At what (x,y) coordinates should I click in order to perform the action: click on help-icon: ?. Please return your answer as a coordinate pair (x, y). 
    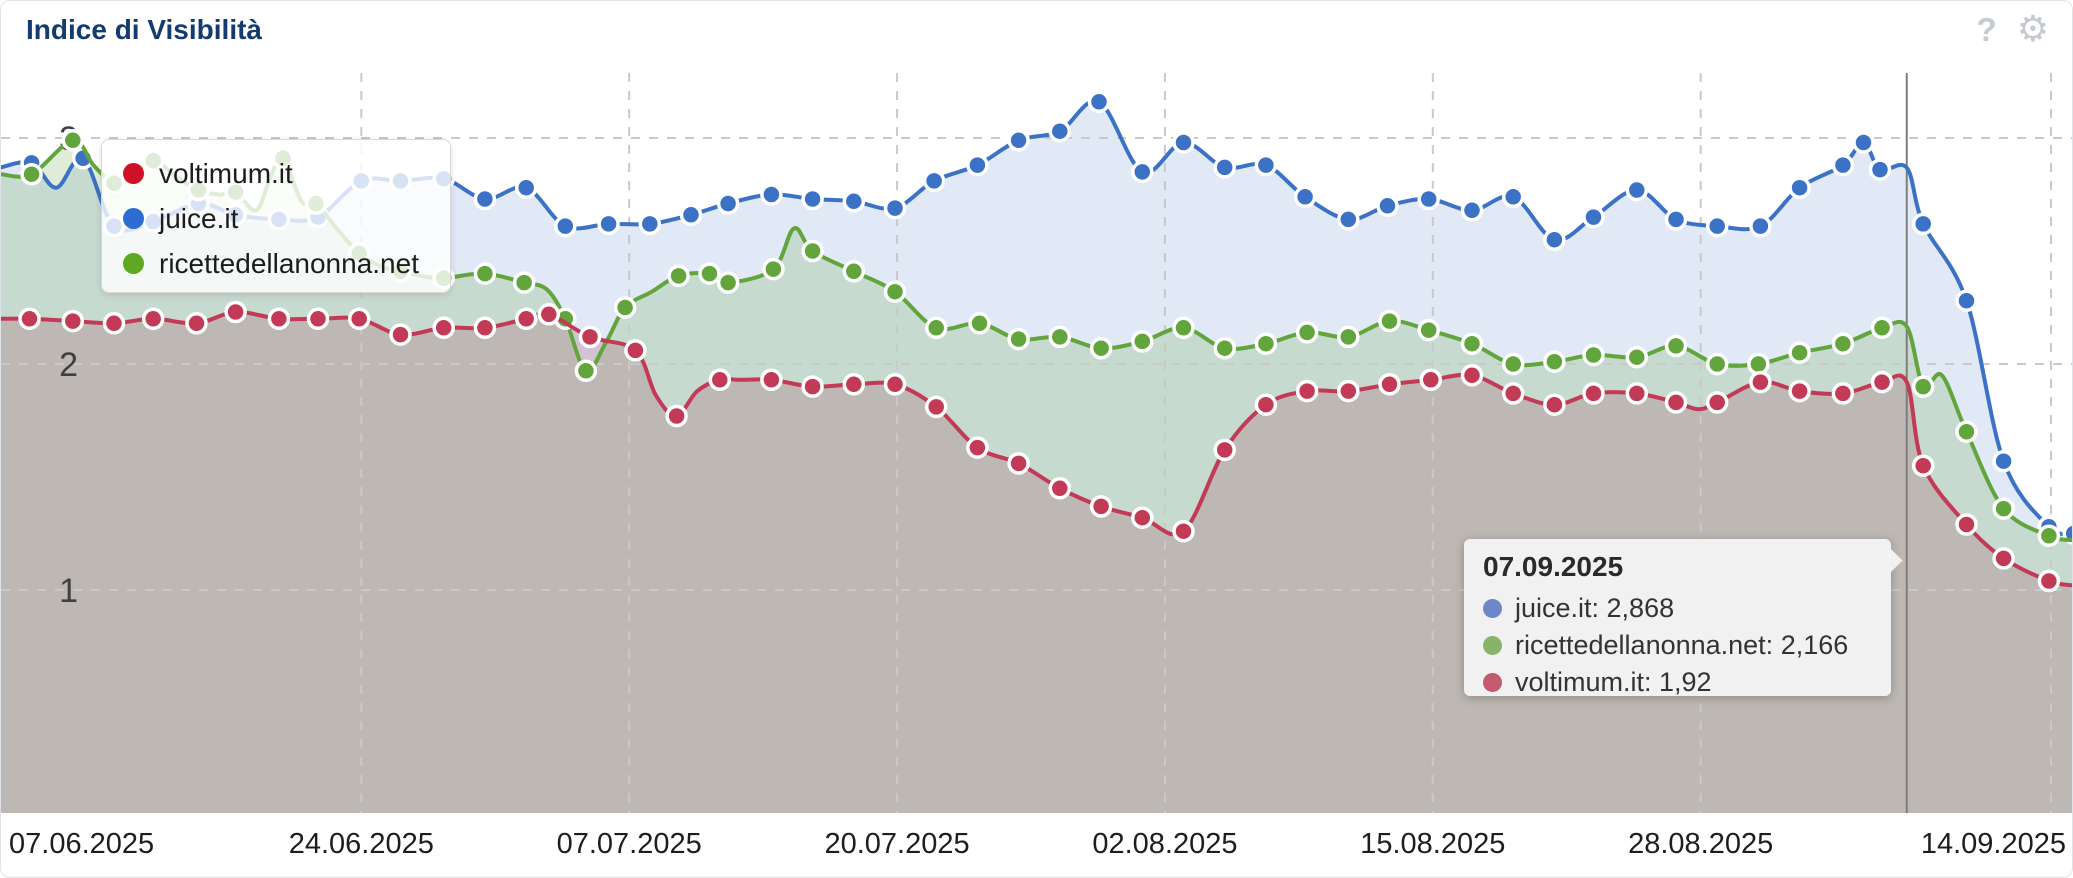
    Looking at the image, I should click on (1986, 29).